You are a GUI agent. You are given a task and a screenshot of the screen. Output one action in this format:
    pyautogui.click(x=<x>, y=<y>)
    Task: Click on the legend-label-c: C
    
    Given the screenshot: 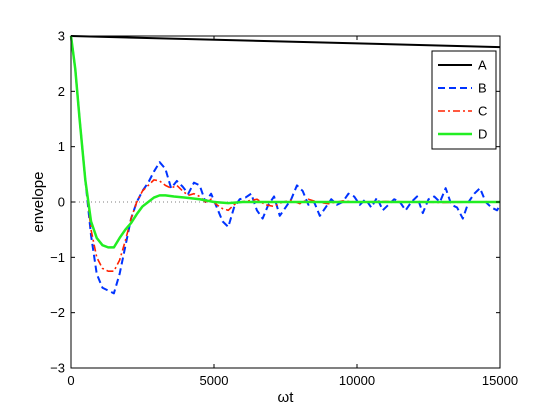 What is the action you would take?
    pyautogui.click(x=482, y=111)
    